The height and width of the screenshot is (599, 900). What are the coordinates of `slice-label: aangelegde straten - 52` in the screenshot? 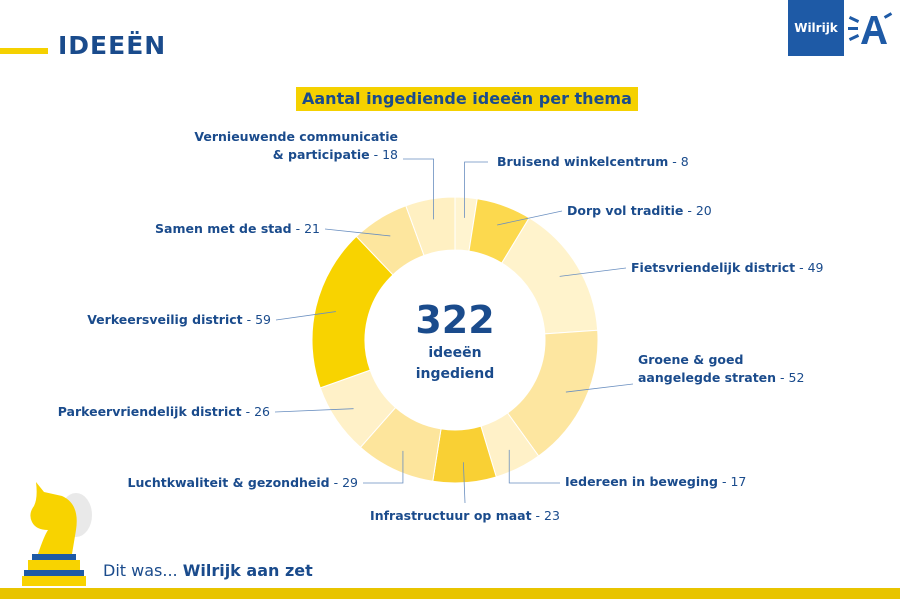 It's located at (721, 377).